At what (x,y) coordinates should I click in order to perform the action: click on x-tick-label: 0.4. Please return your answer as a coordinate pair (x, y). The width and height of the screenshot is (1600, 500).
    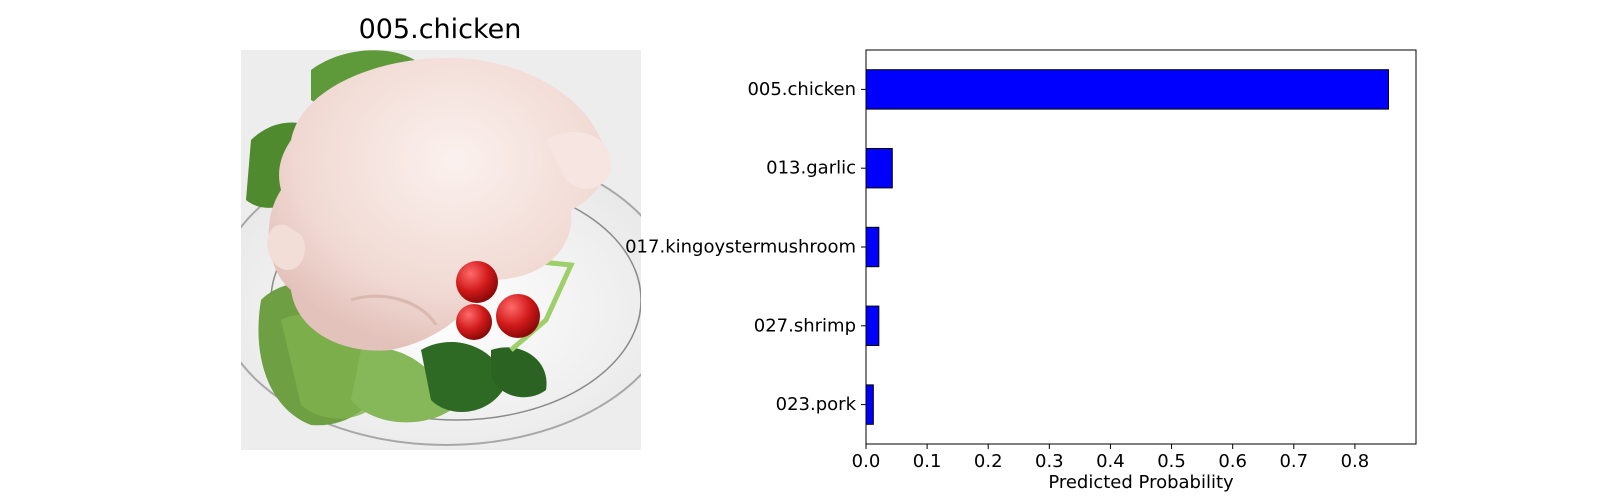
    Looking at the image, I should click on (1110, 461).